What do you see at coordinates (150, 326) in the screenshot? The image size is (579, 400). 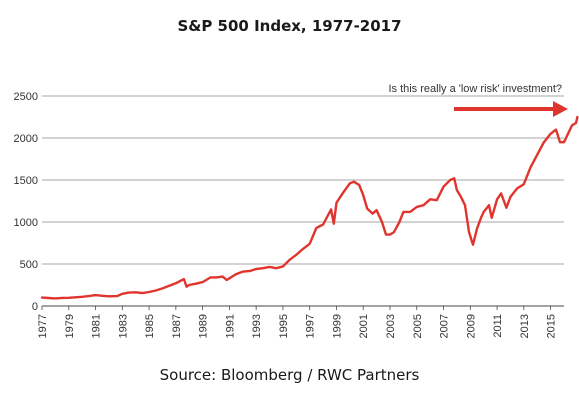 I see `x-tick-label: 1985` at bounding box center [150, 326].